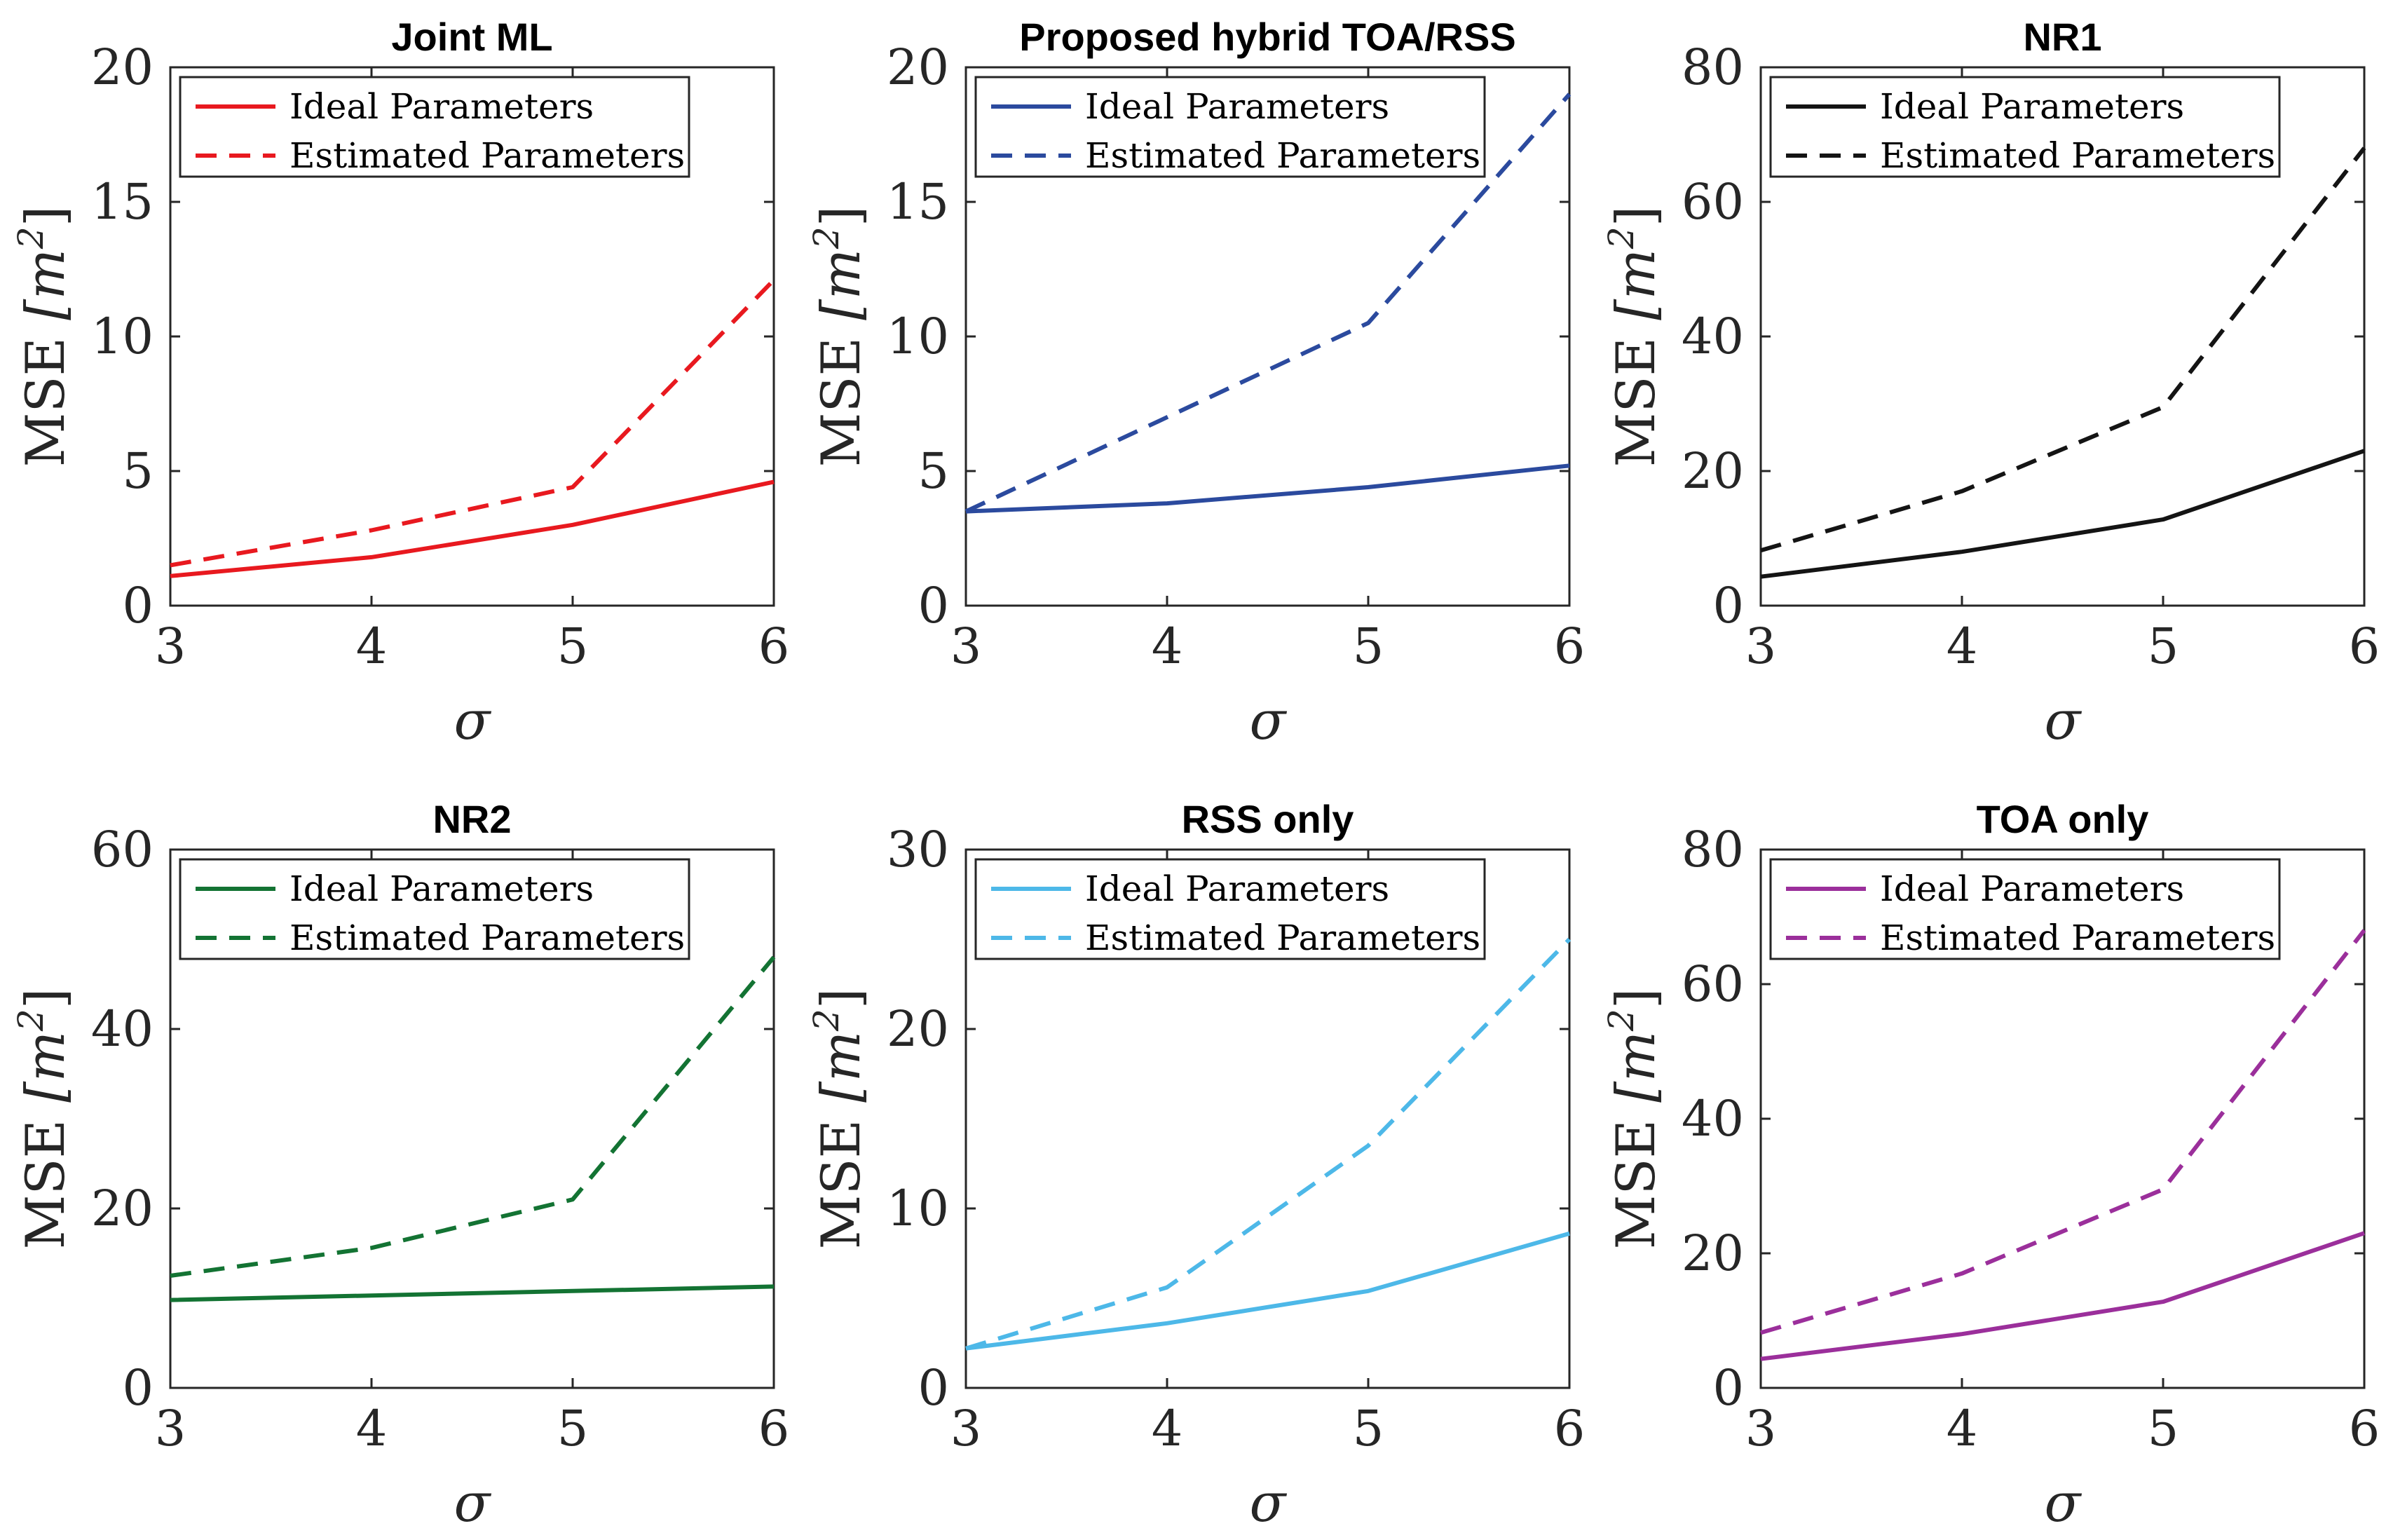  What do you see at coordinates (2063, 819) in the screenshot?
I see `chart-title: TOA only` at bounding box center [2063, 819].